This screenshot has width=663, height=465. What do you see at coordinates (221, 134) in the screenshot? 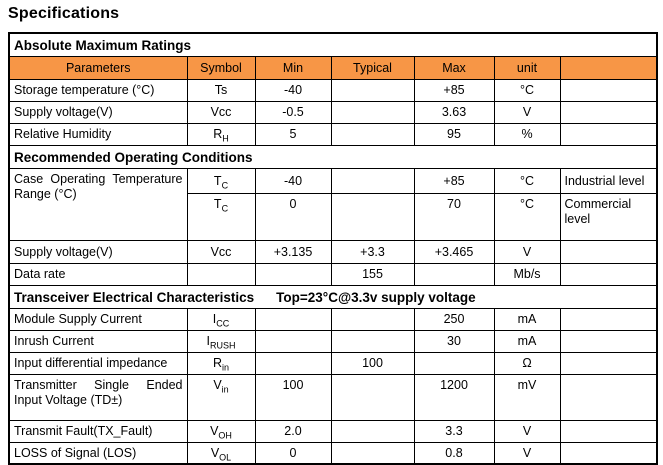
I see `symbol-cell: RH` at bounding box center [221, 134].